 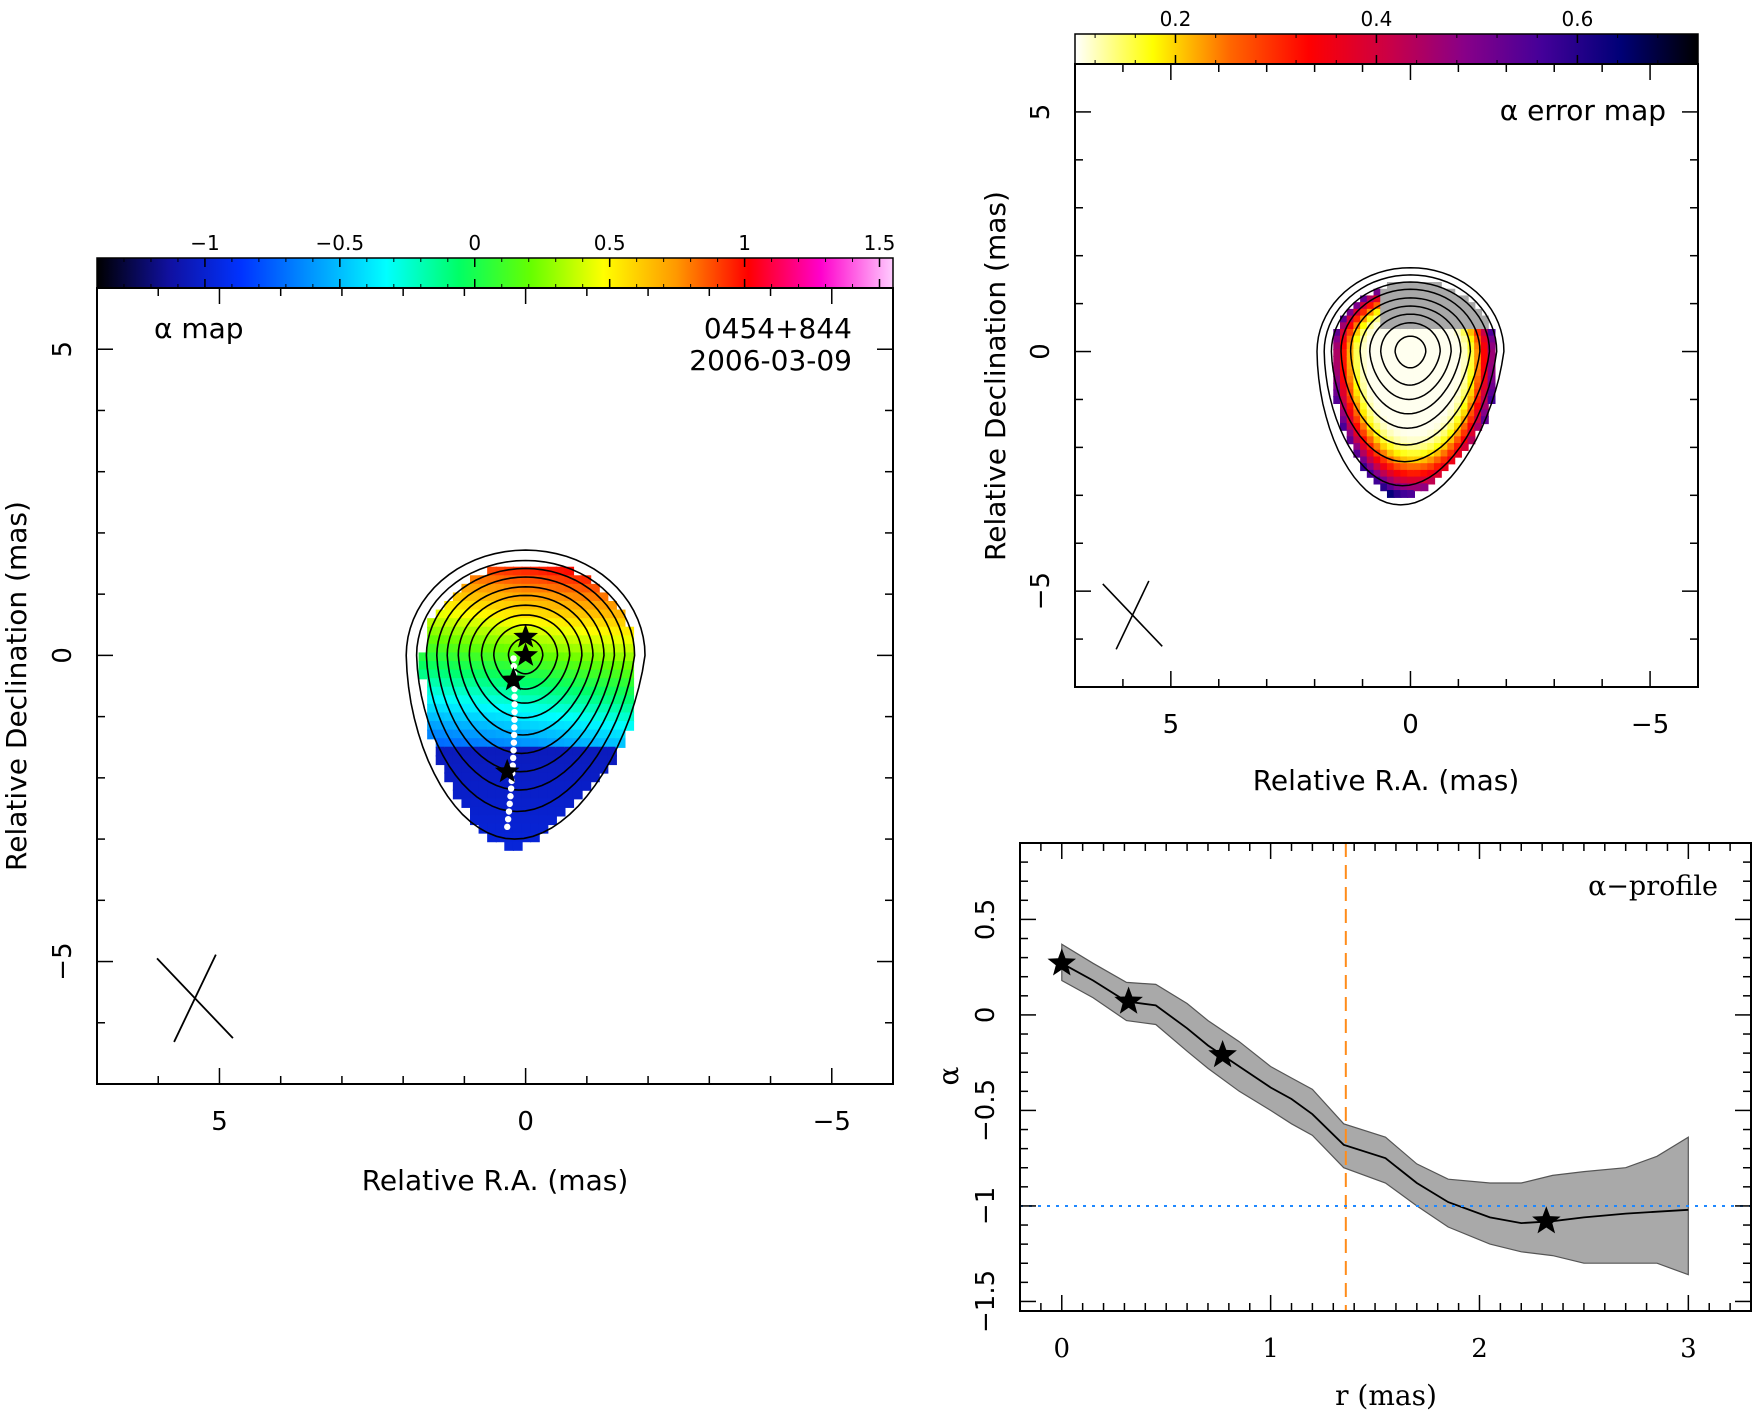 What do you see at coordinates (513, 678) in the screenshot?
I see `star-marker` at bounding box center [513, 678].